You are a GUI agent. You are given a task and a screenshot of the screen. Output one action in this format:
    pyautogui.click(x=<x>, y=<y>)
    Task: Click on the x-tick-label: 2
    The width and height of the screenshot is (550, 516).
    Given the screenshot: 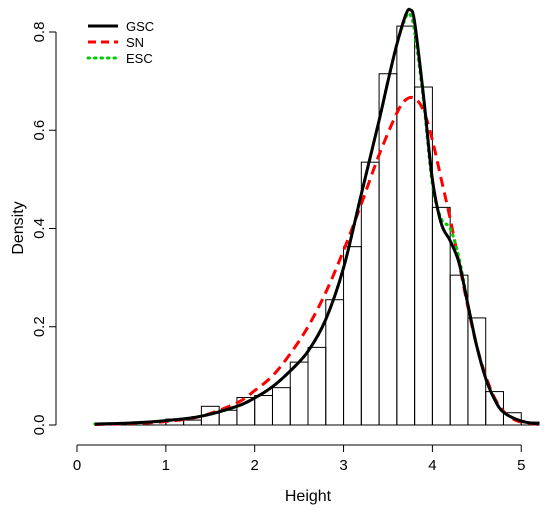 What is the action you would take?
    pyautogui.click(x=255, y=465)
    